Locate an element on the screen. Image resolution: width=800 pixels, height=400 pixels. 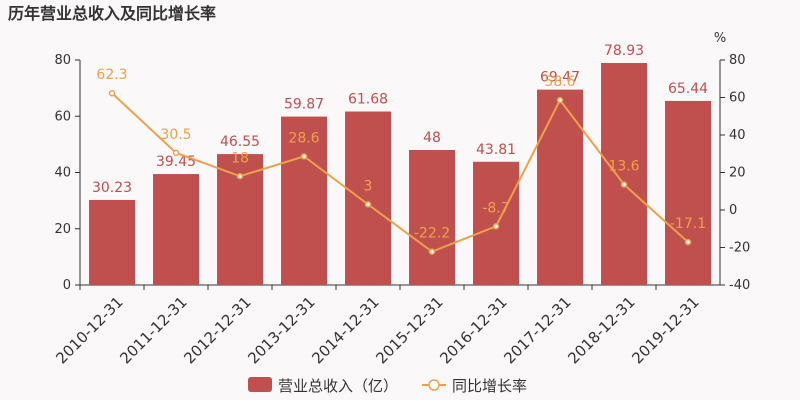
legend: 营业总收入（亿） 同比增长率 is located at coordinates (387, 386).